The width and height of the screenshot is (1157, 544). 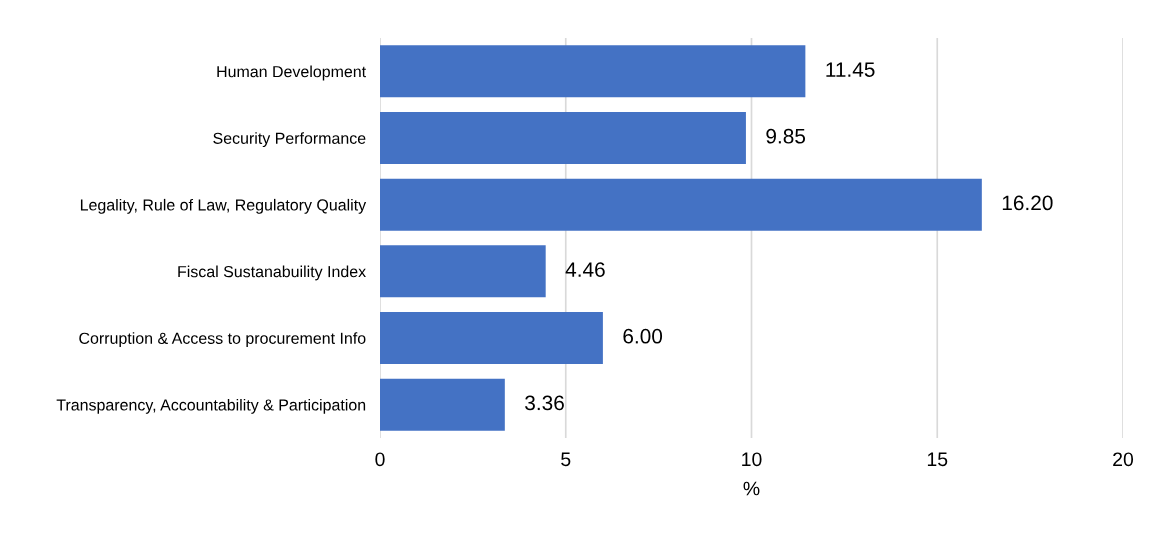 What do you see at coordinates (751, 488) in the screenshot?
I see `x-axis-title: %` at bounding box center [751, 488].